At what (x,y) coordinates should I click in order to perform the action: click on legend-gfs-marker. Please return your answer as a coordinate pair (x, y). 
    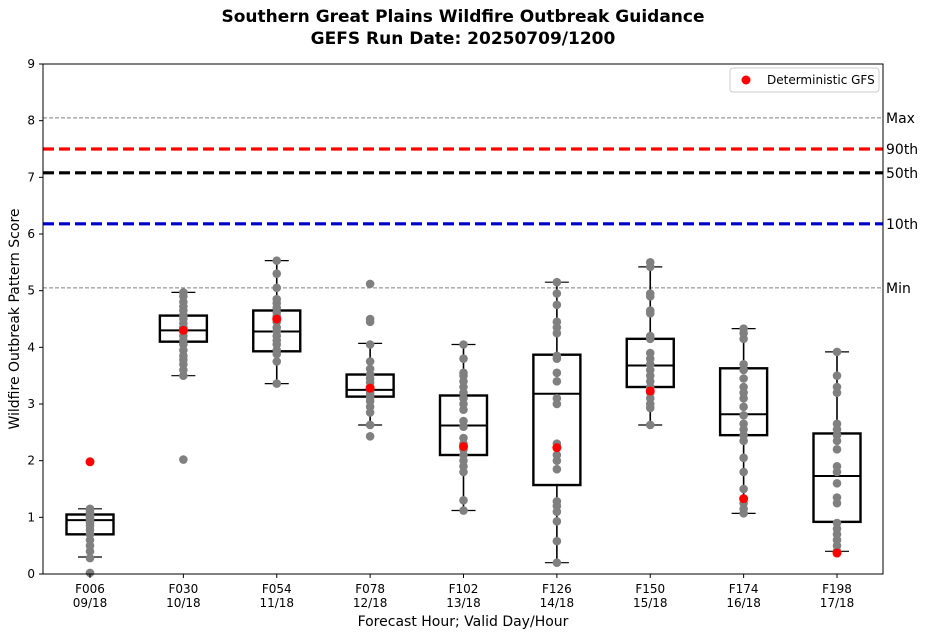
    Looking at the image, I should click on (746, 80).